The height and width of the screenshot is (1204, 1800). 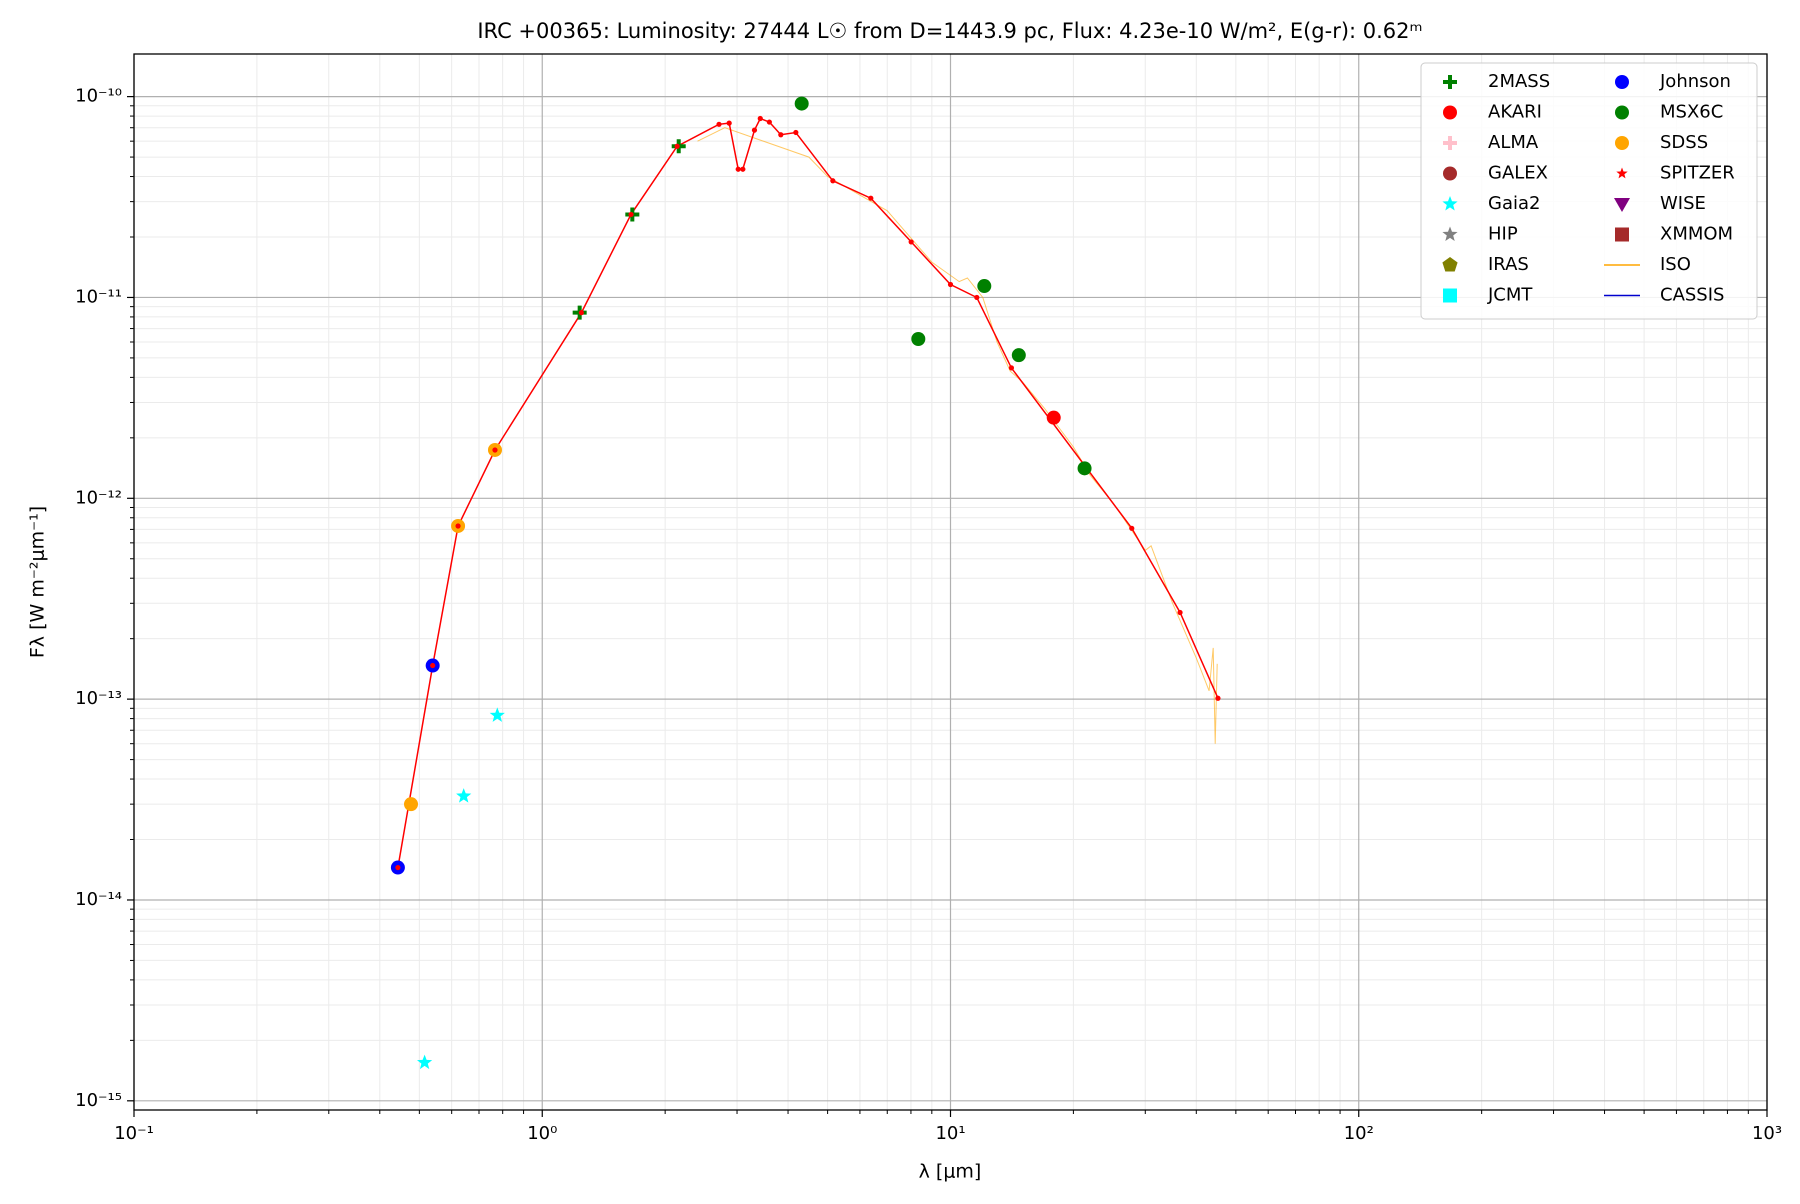 I want to click on legend-item: 2MASS, so click(x=1496, y=81).